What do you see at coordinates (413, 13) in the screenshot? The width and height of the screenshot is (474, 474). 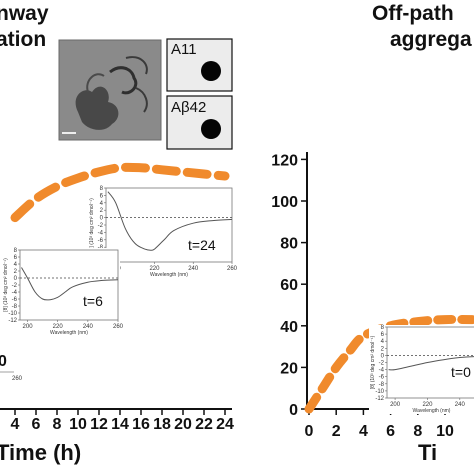 I see `right-title-line-1: Off-path` at bounding box center [413, 13].